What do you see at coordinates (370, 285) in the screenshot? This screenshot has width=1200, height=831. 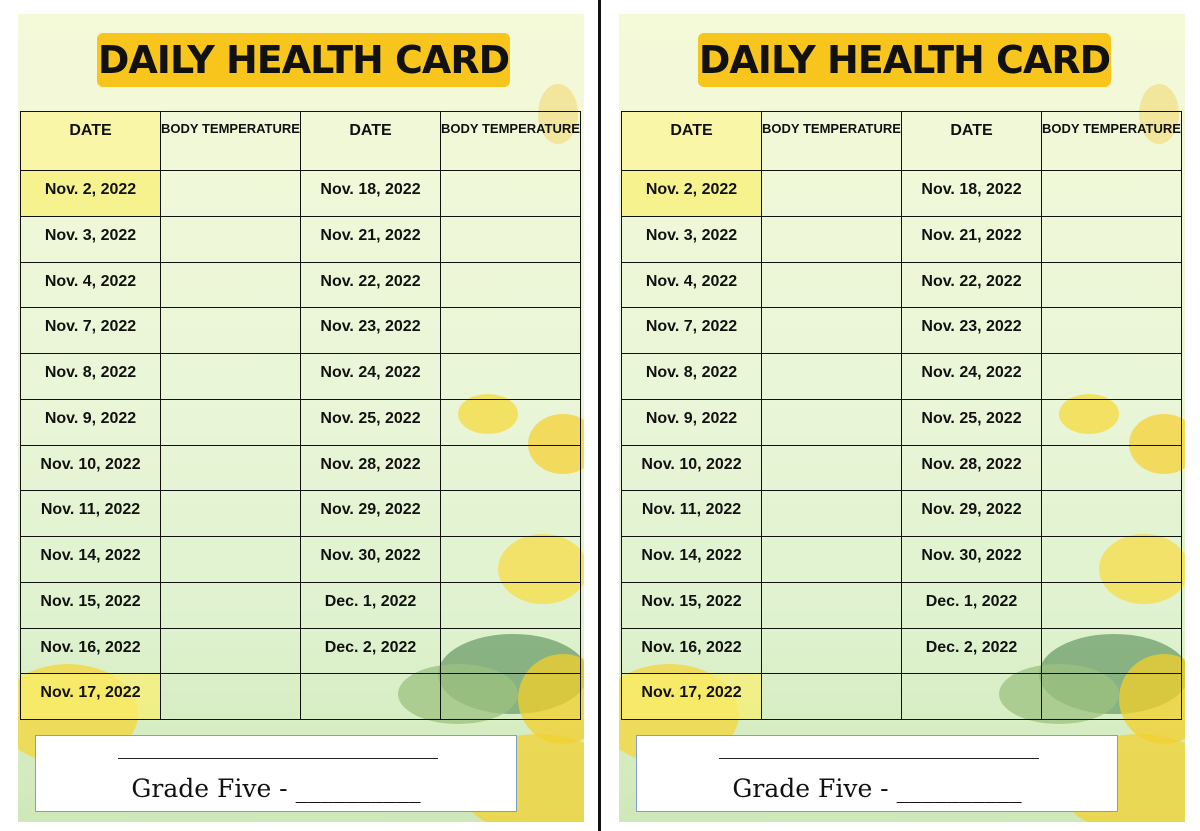 I see `date-cell: Nov. 22, 2022` at bounding box center [370, 285].